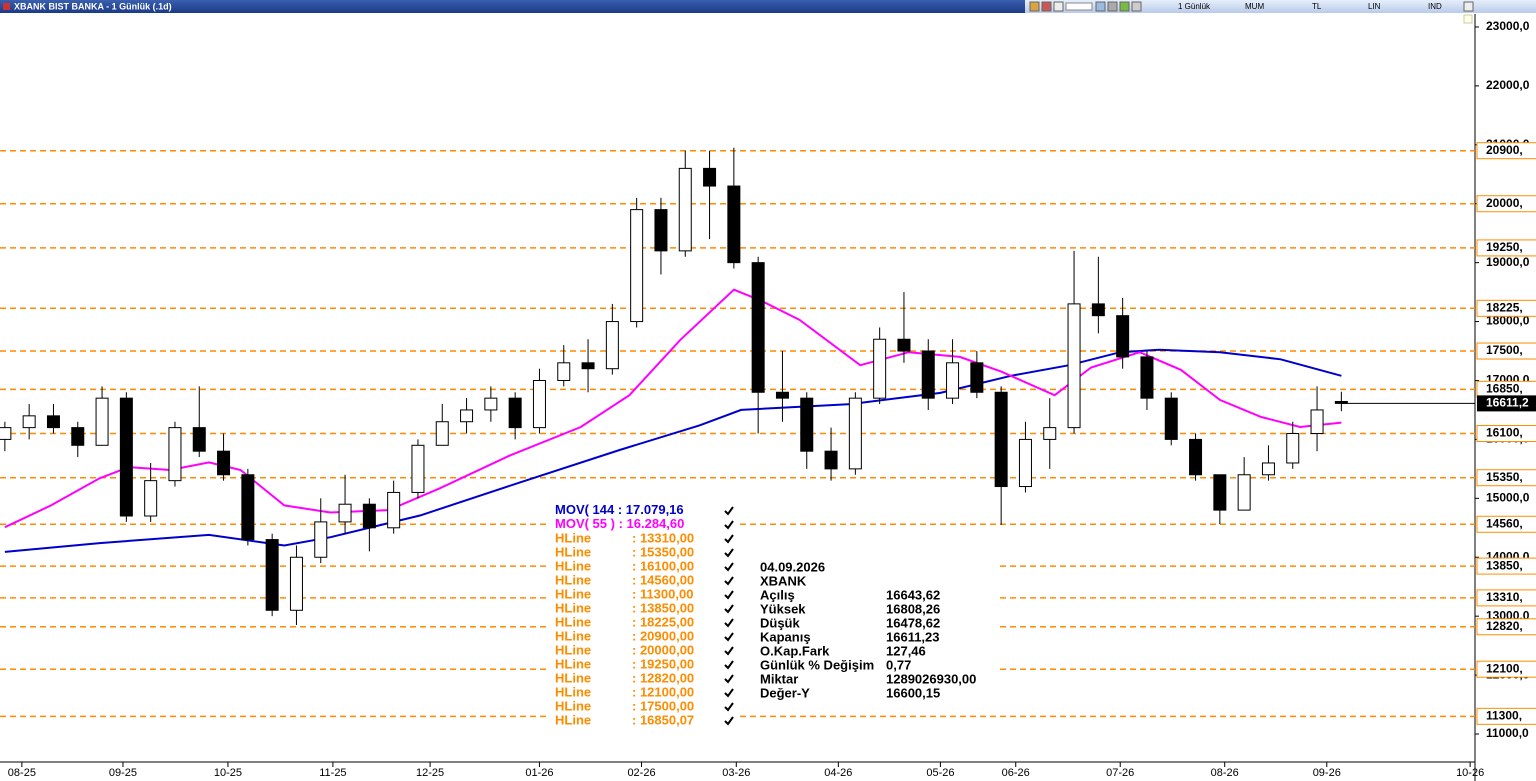 The image size is (1536, 781). I want to click on toolbar-icons, so click(1251, 6).